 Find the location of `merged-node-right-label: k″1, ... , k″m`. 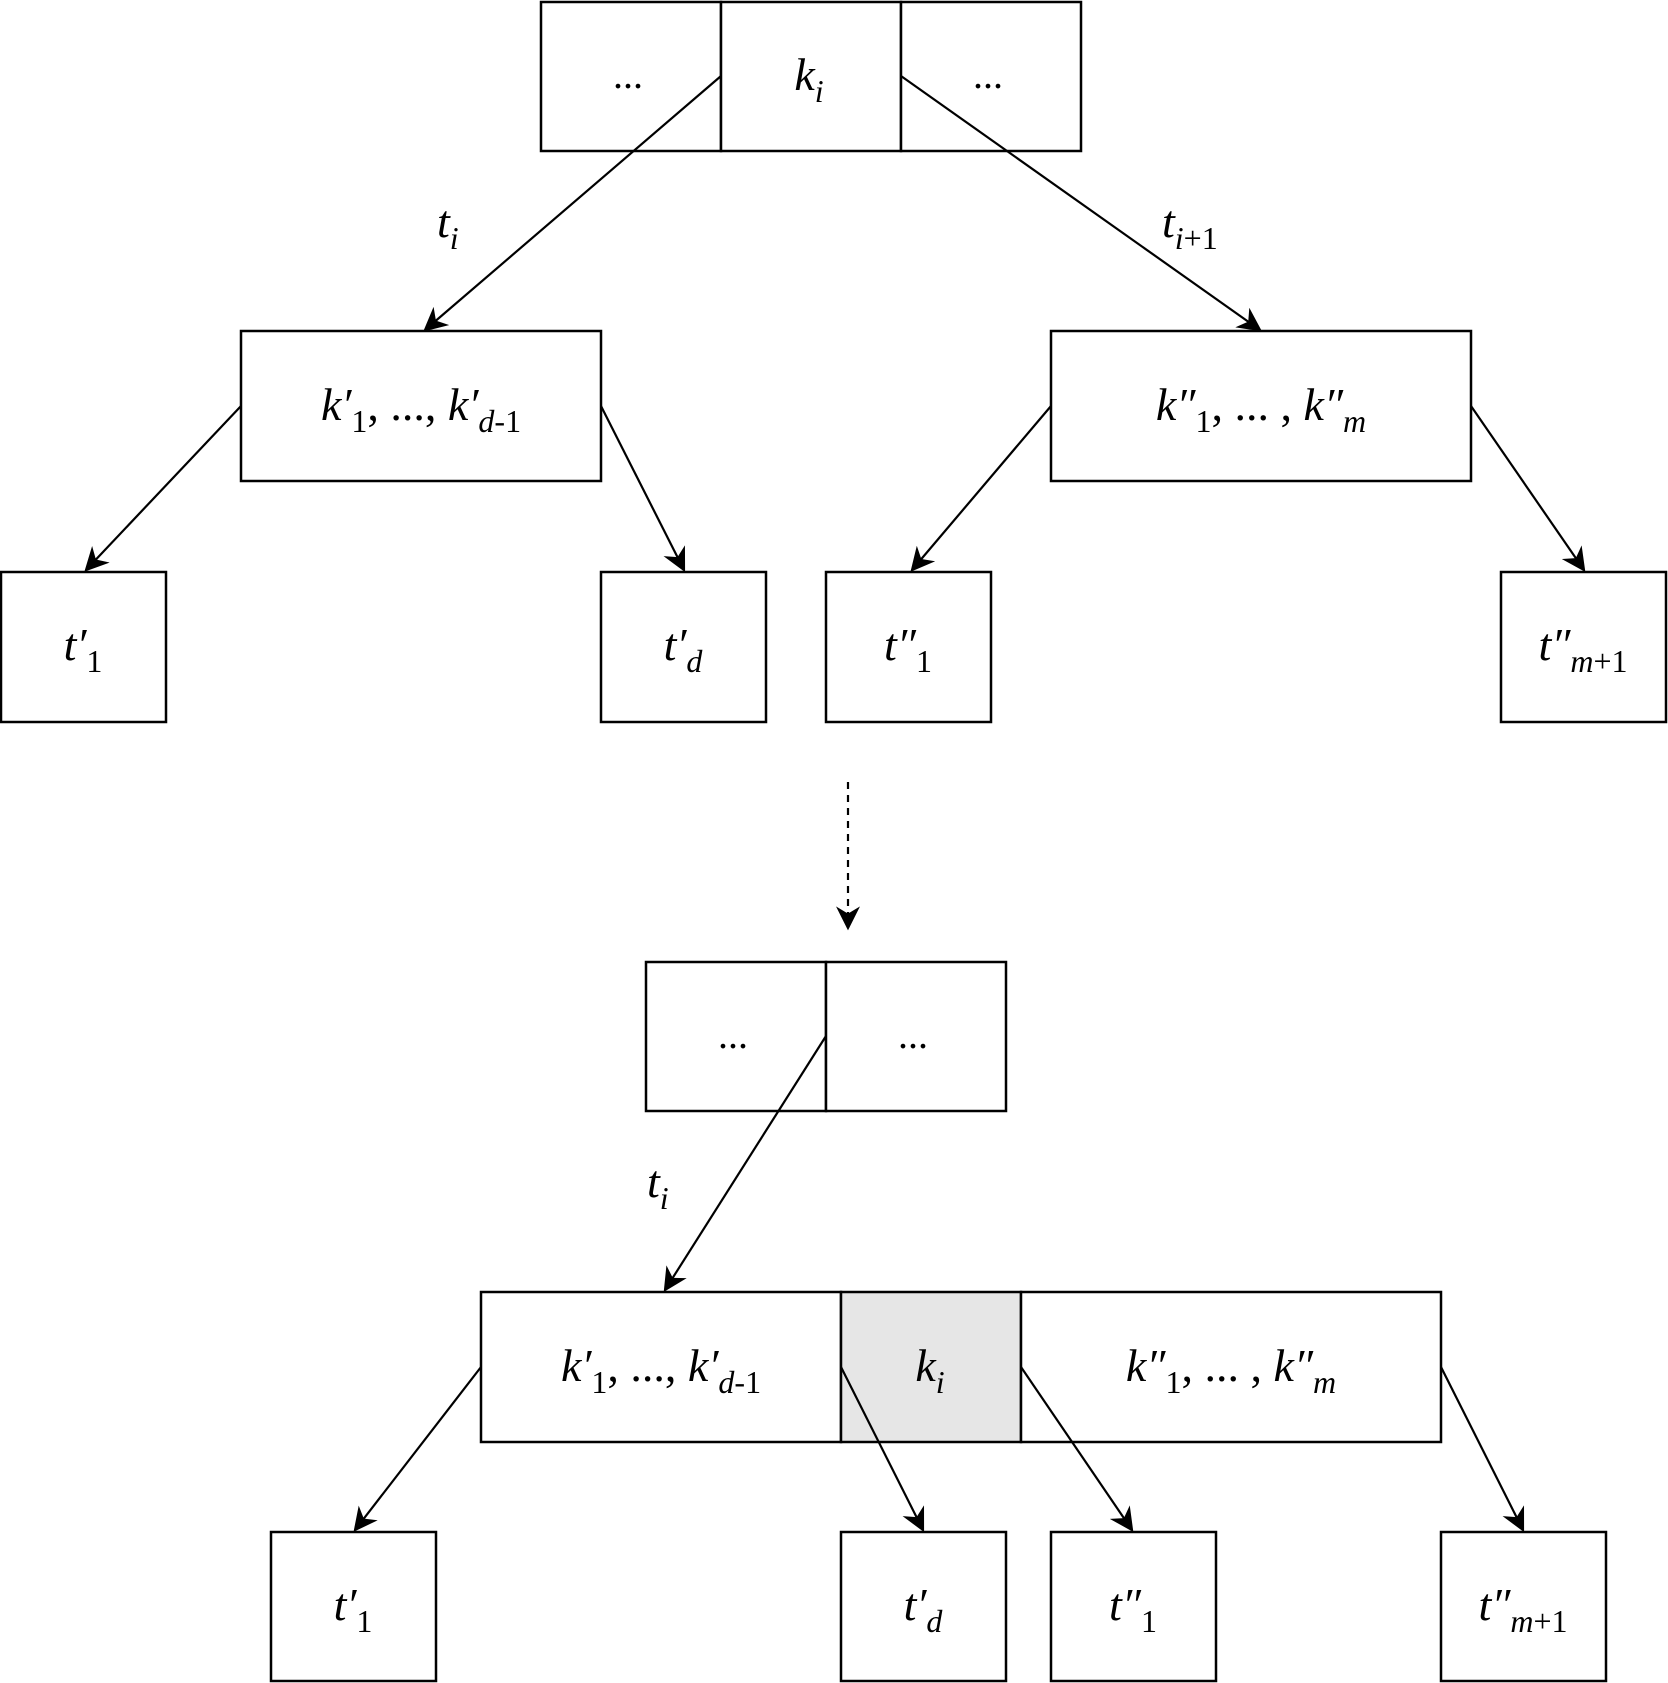

merged-node-right-label: k″1, ... , k″m is located at coordinates (1231, 1370).